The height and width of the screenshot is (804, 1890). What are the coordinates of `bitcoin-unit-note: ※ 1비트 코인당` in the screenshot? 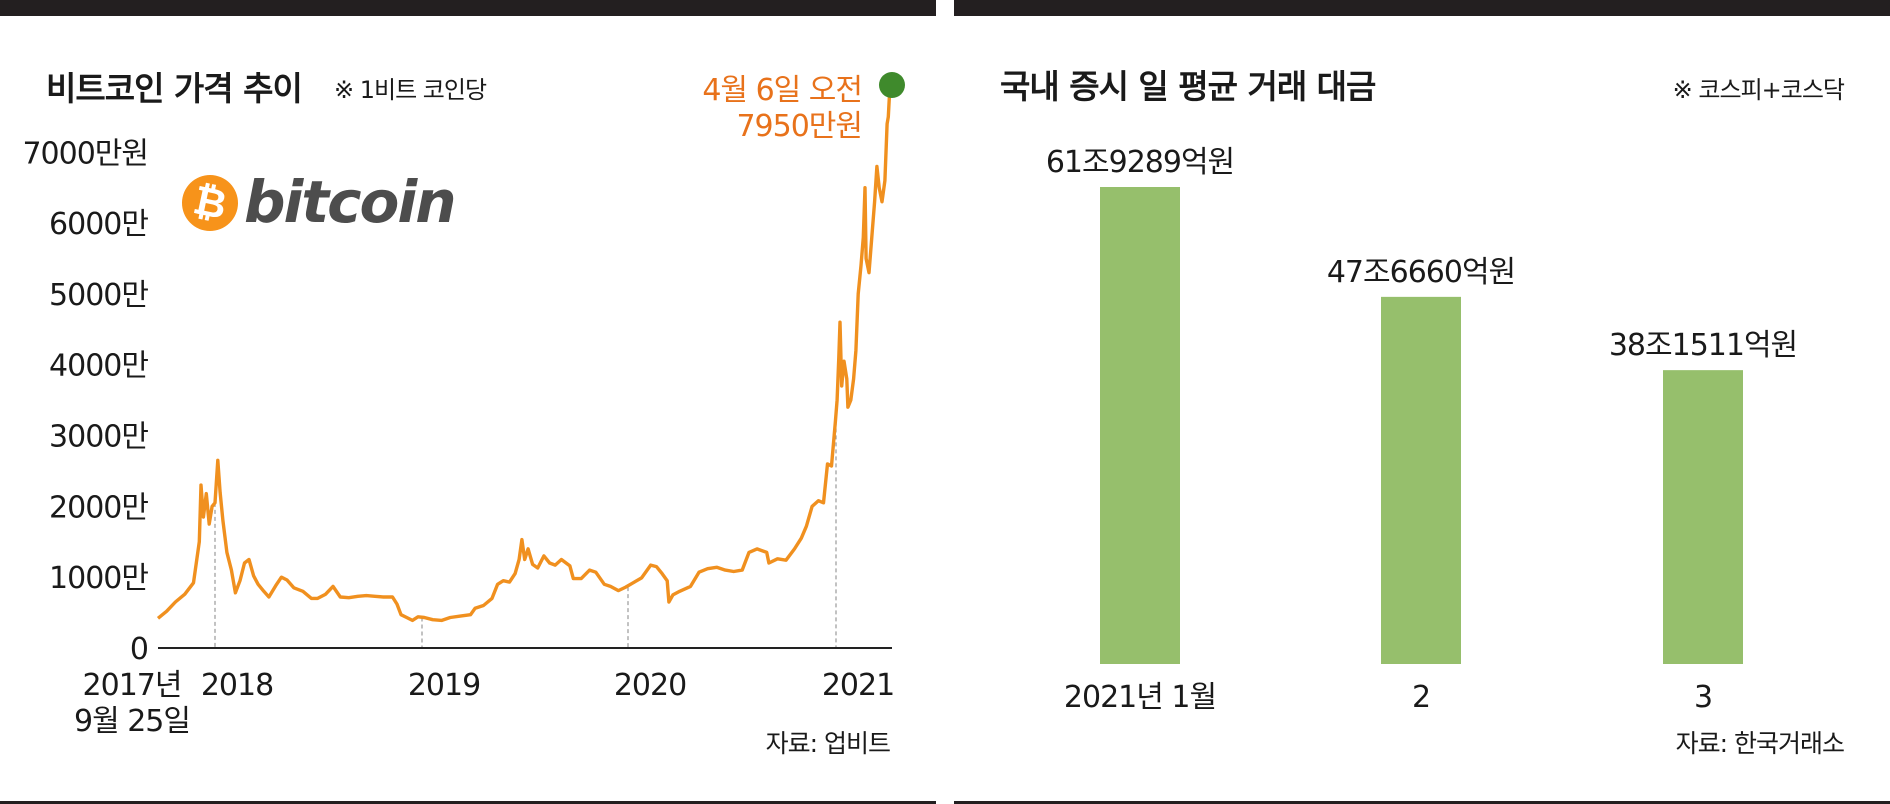 It's located at (410, 90).